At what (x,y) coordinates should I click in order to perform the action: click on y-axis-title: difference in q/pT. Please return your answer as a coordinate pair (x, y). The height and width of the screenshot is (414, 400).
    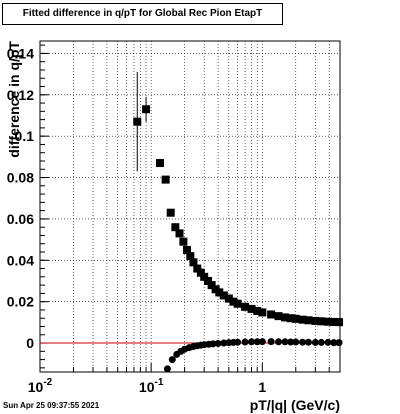
    Looking at the image, I should click on (14, 99).